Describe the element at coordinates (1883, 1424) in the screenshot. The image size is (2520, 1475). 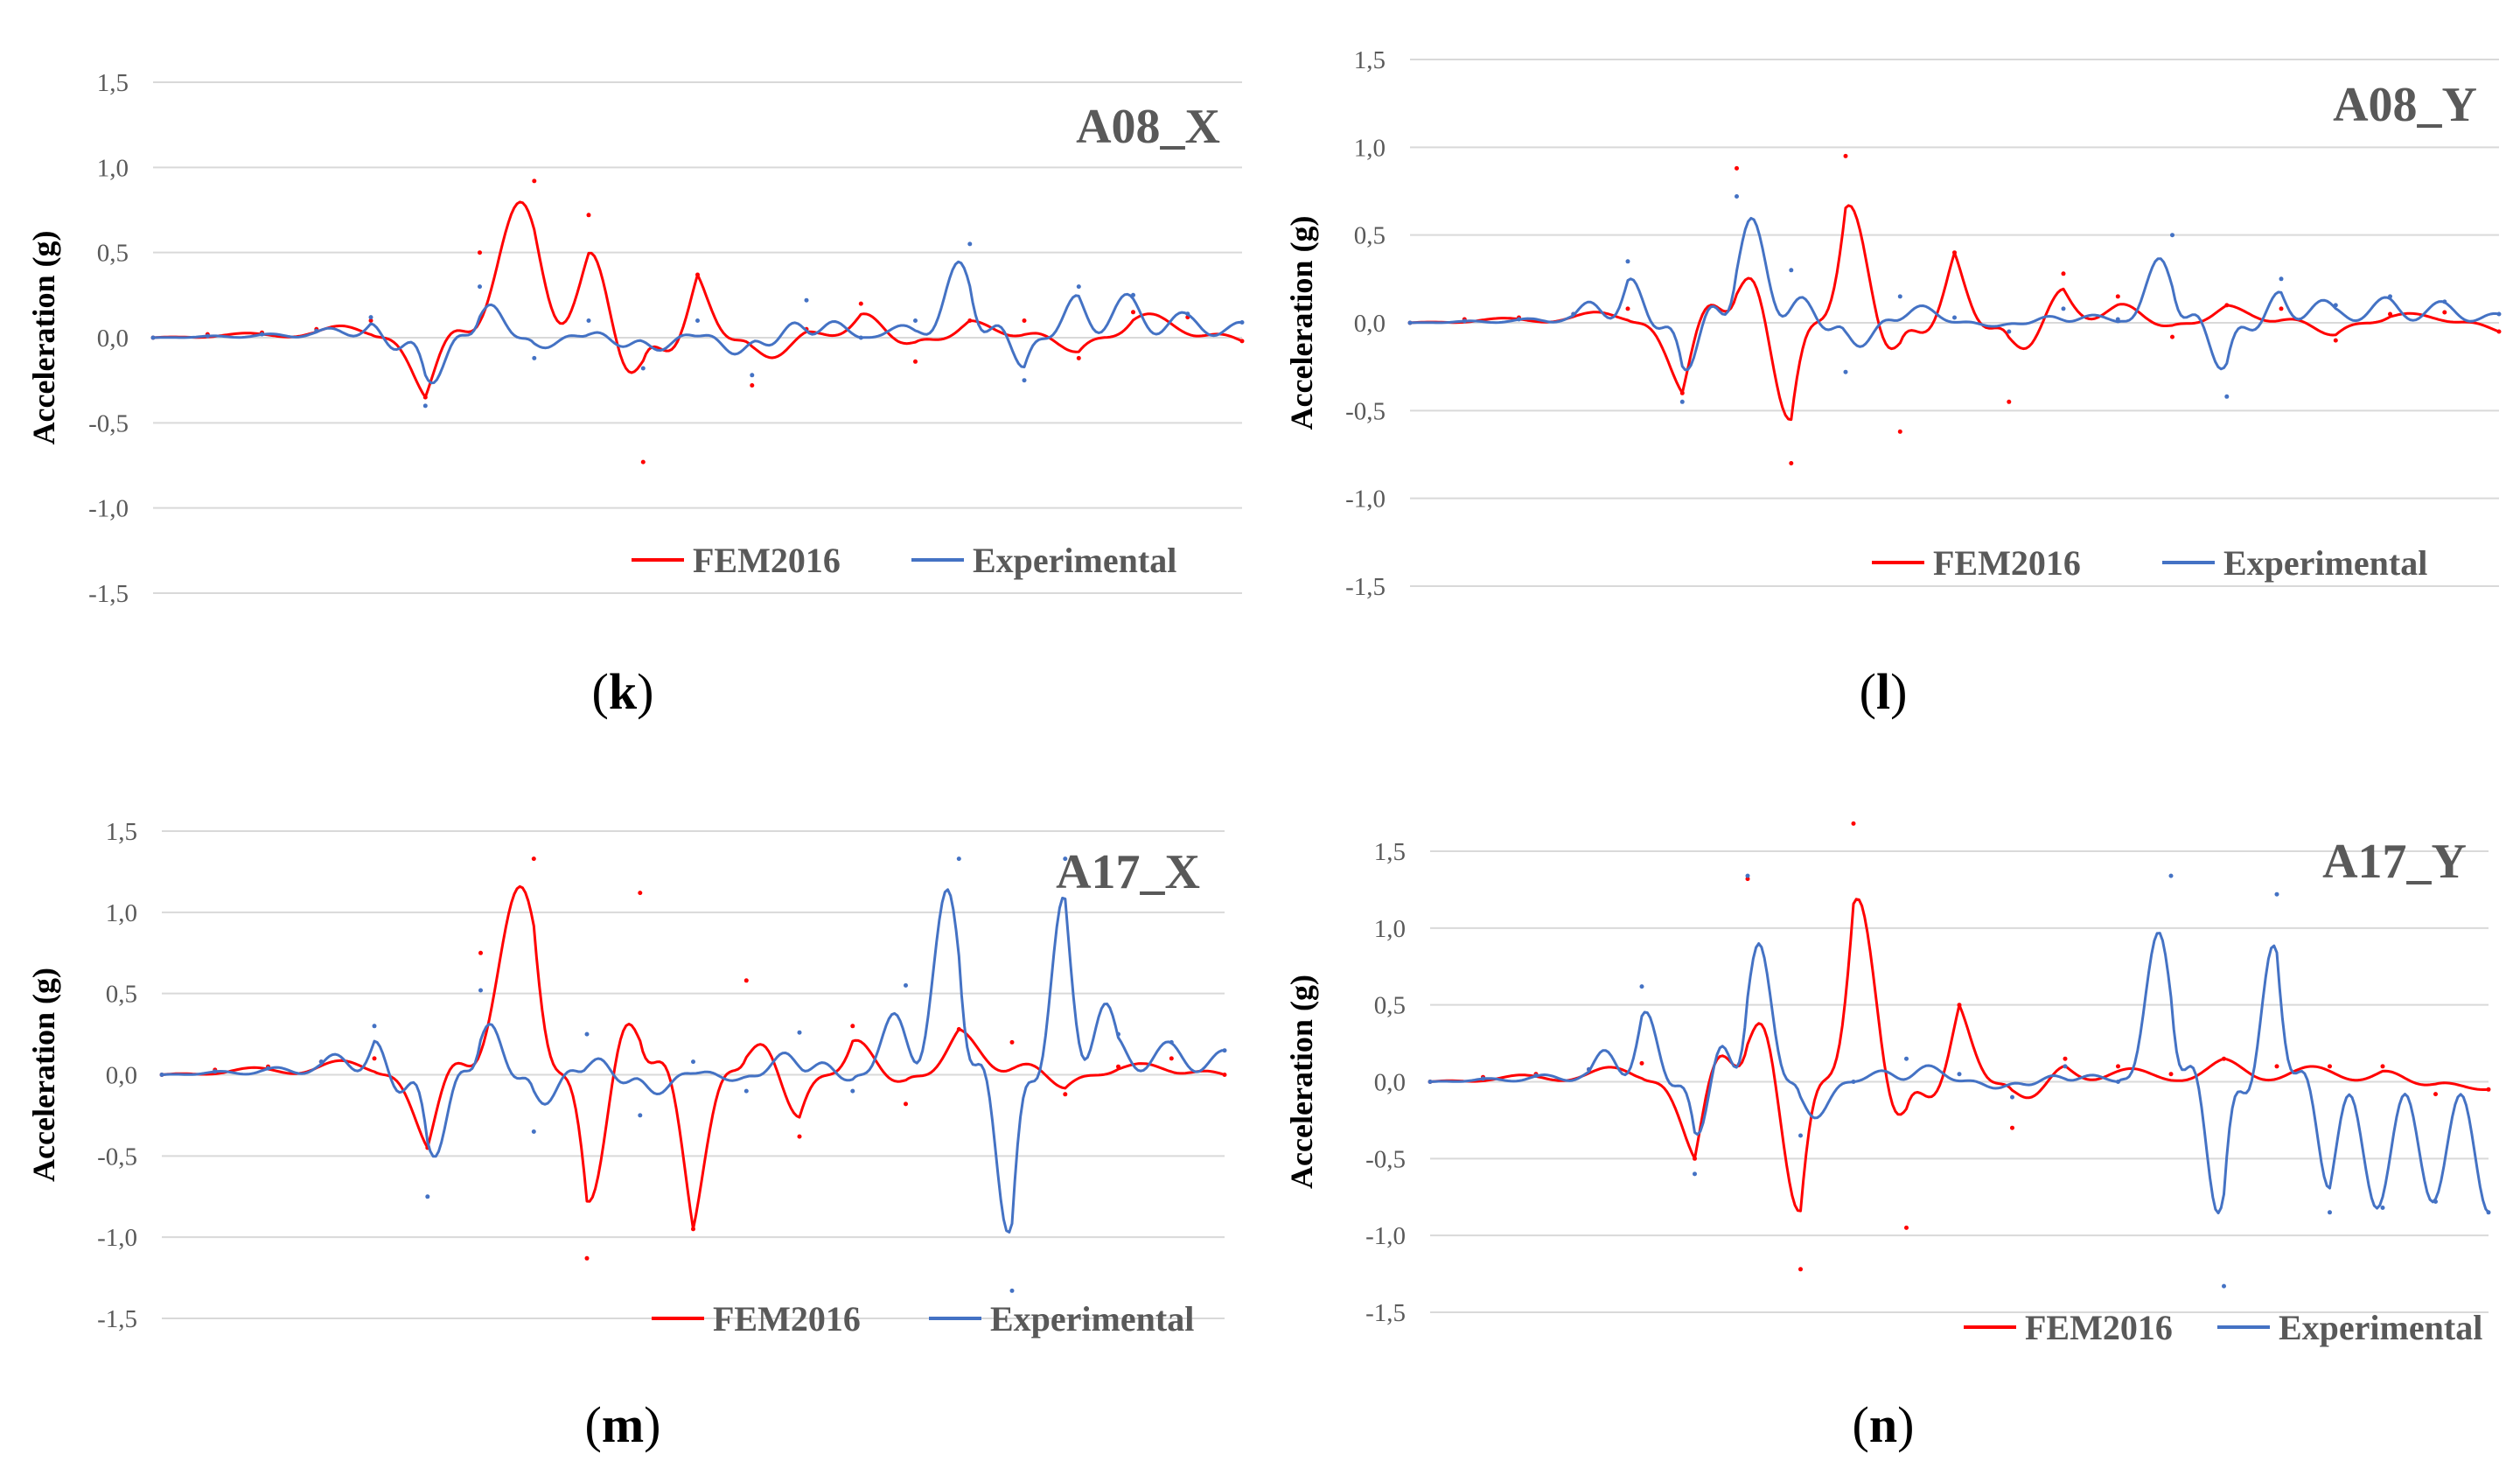
I see `panel-label-letter: n` at that location.